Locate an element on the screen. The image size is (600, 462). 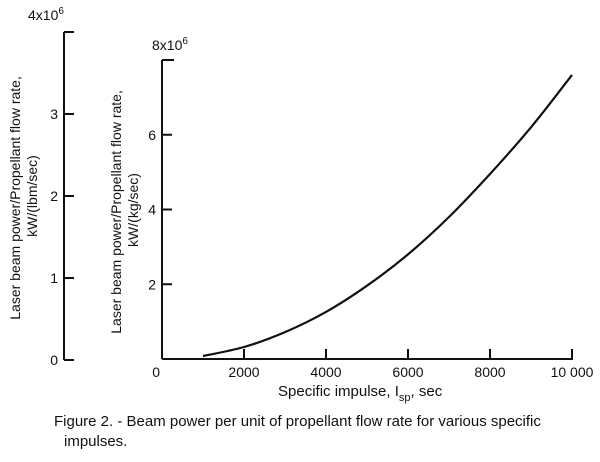
main-x-tick-label: 4000 is located at coordinates (325, 372).